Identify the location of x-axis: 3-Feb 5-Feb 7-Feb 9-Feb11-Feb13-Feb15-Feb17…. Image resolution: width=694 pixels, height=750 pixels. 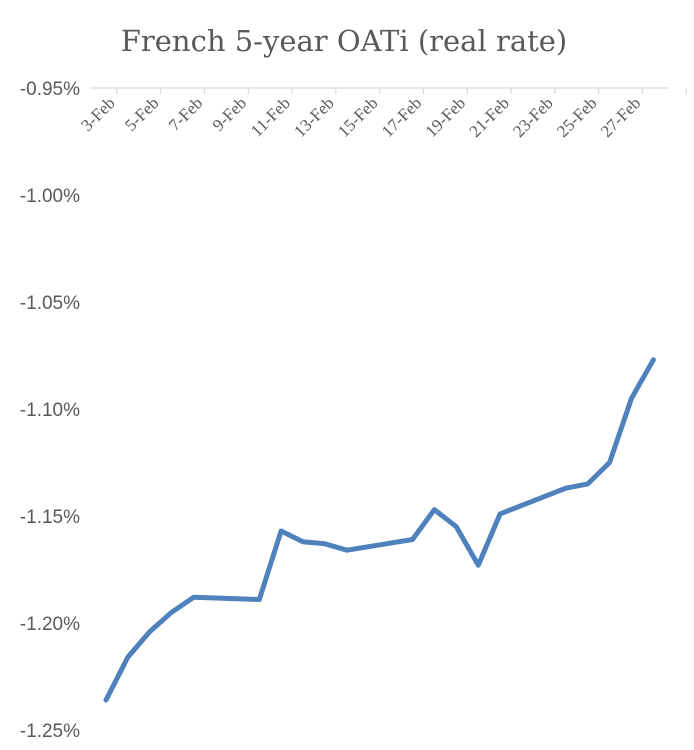
(382, 114).